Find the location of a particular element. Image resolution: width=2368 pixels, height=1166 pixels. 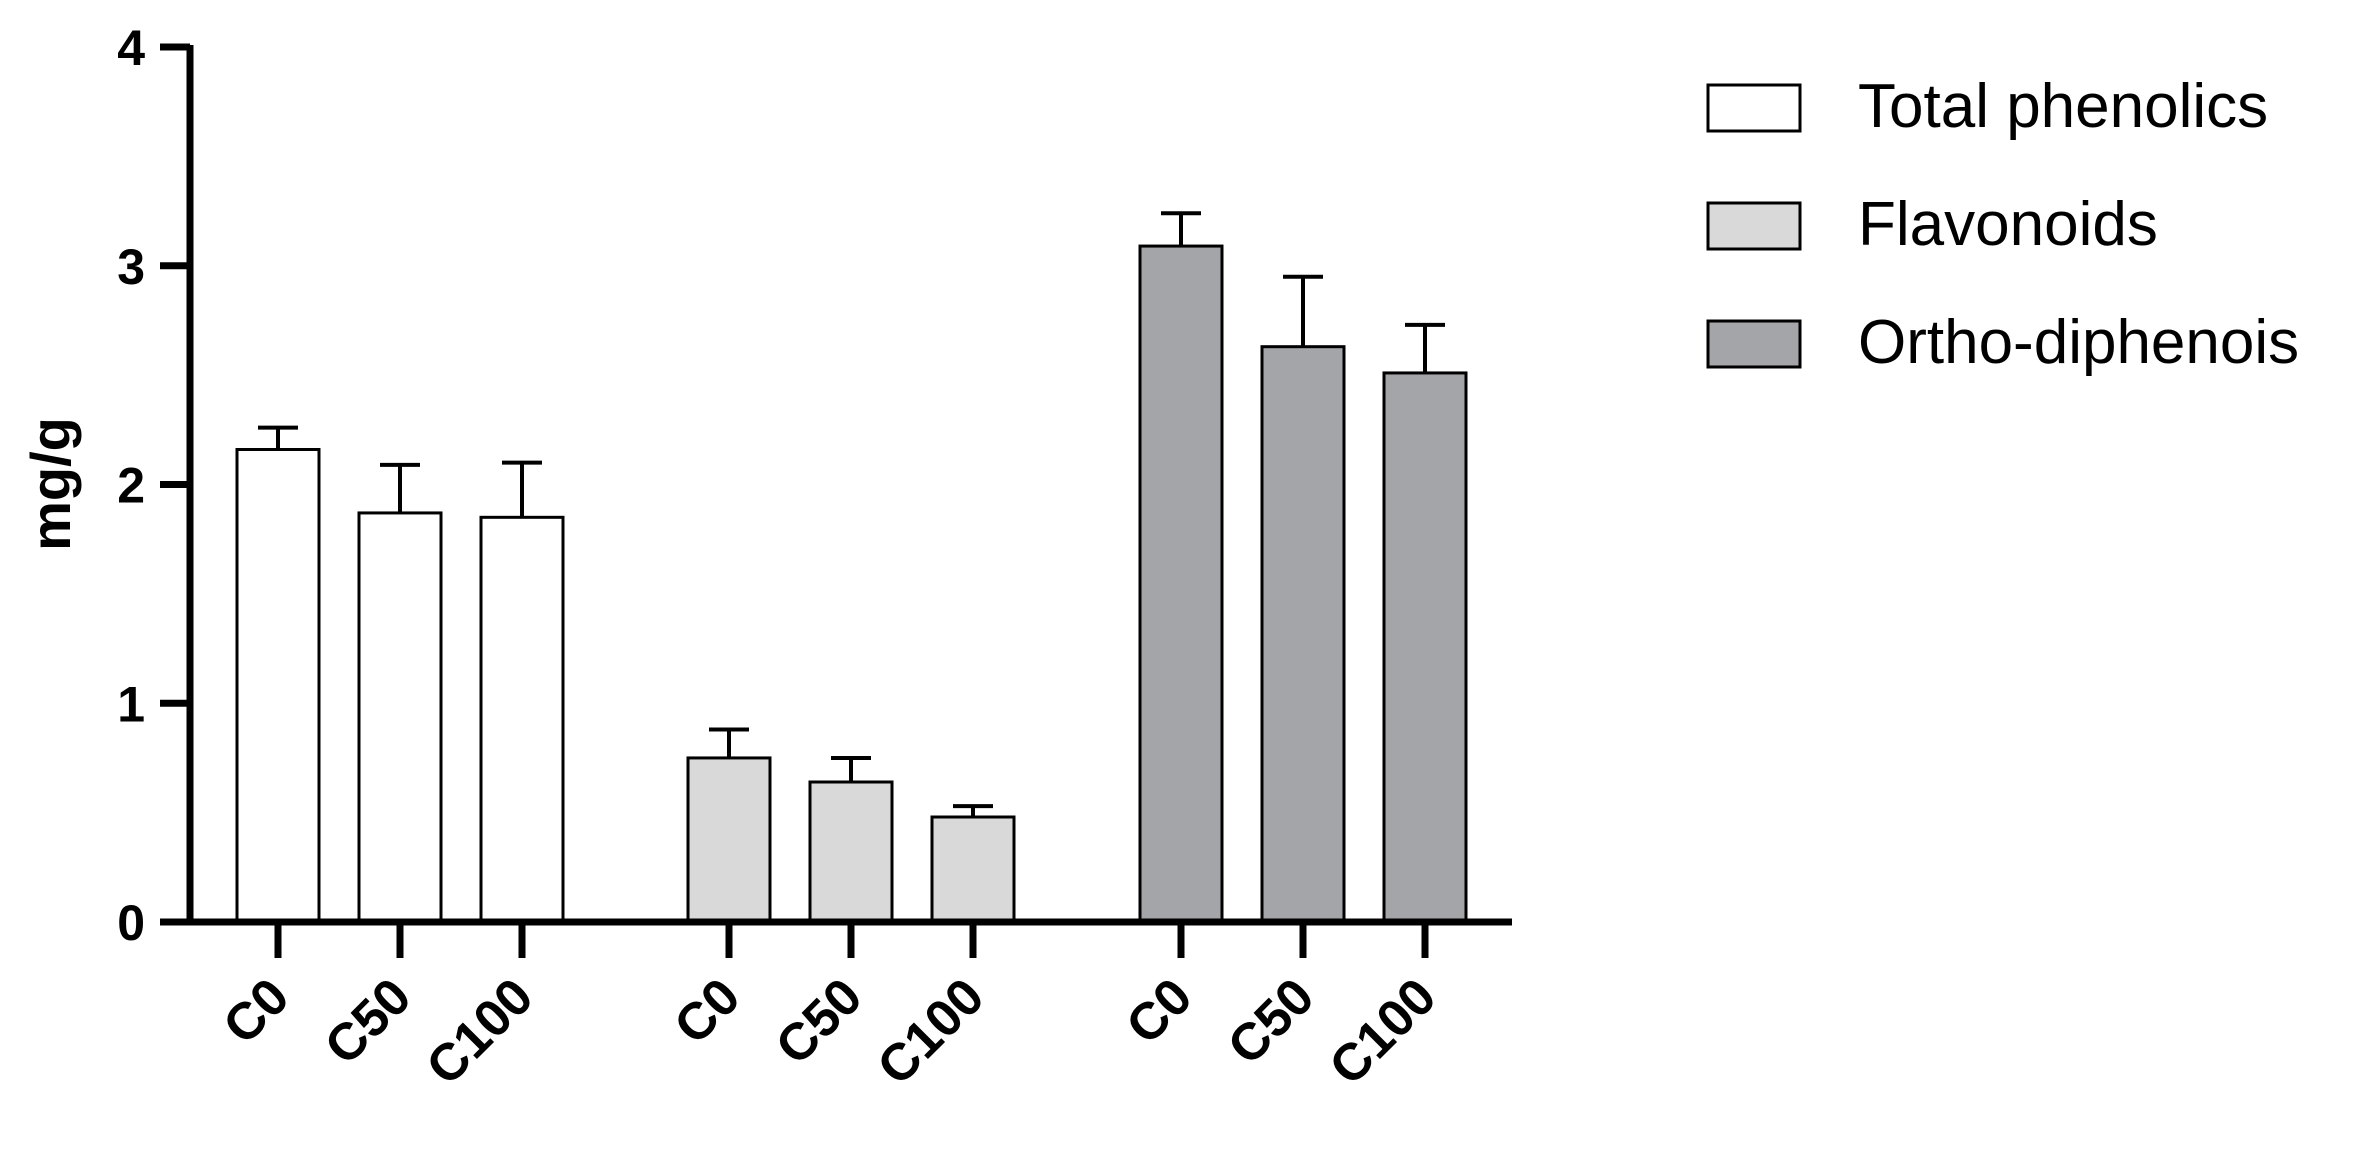

legend-label: Ortho-diphenois is located at coordinates (2078, 342).